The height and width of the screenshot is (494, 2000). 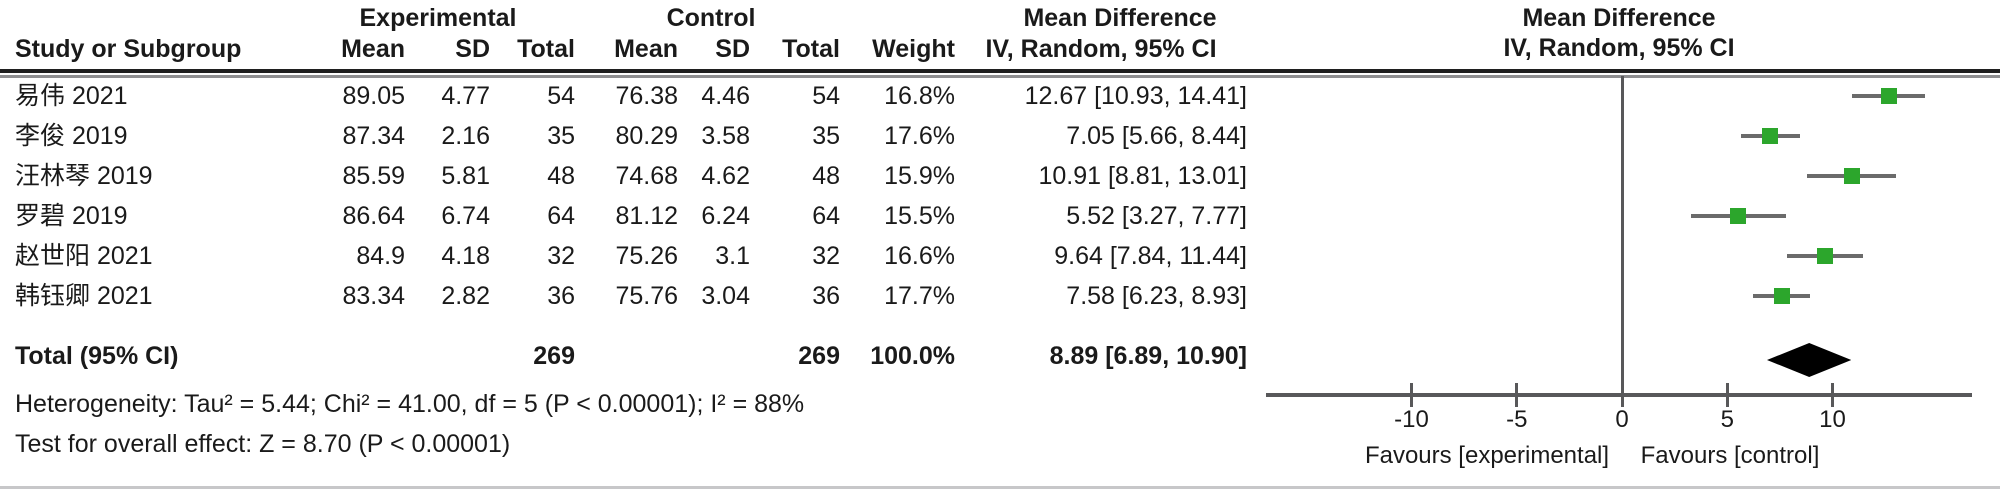 What do you see at coordinates (725, 96) in the screenshot?
I see `ctl-sd: 4.46` at bounding box center [725, 96].